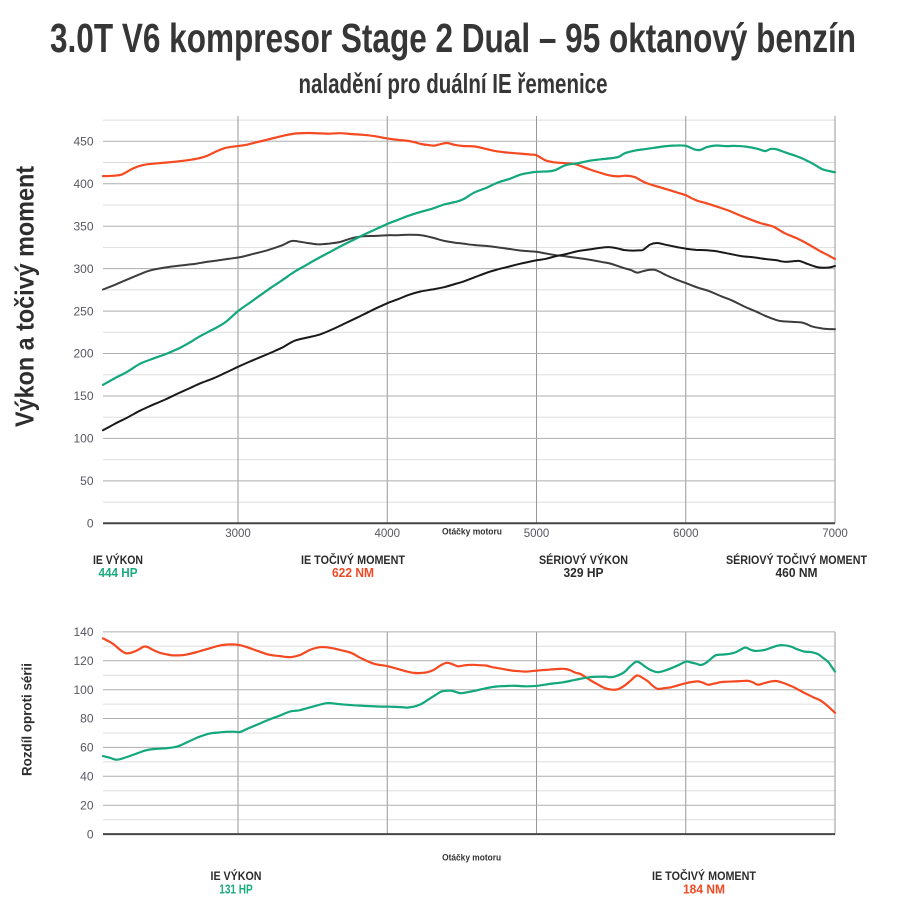  Describe the element at coordinates (83, 396) in the screenshot. I see `svg-text: 150` at that location.